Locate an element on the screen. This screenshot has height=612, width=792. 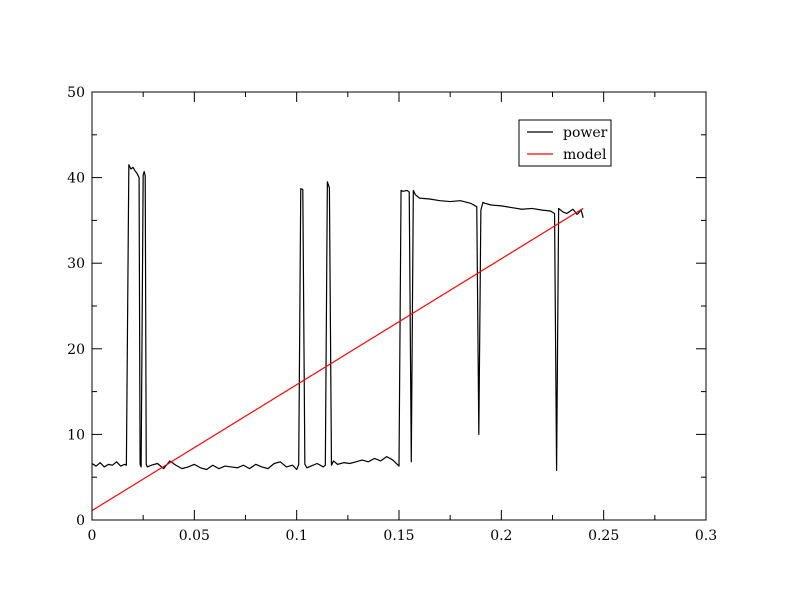
legend: power model is located at coordinates (565, 143).